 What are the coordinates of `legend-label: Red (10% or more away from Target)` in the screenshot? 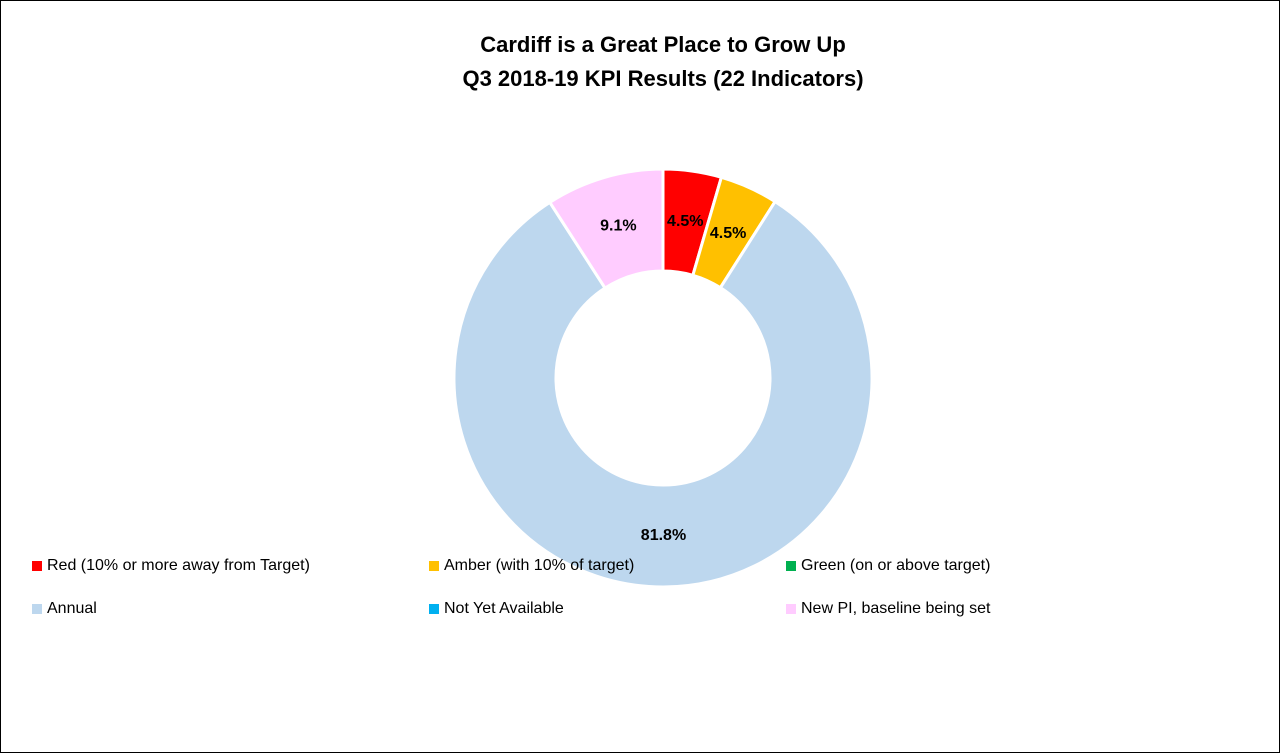 It's located at (178, 565).